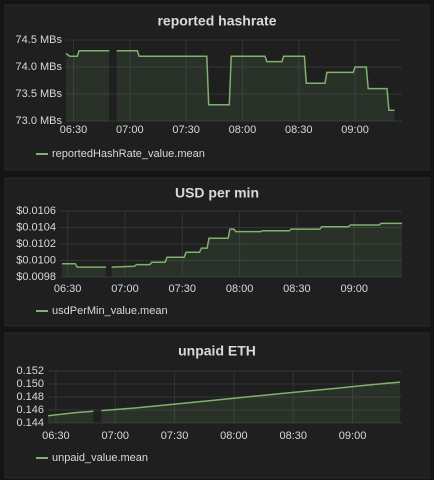  Describe the element at coordinates (100, 458) in the screenshot. I see `legend-label: unpaid_value.mean` at that location.